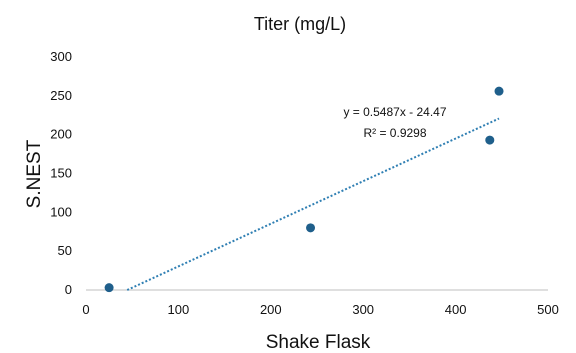 This screenshot has width=576, height=353. Describe the element at coordinates (61, 95) in the screenshot. I see `y-tick-label: 250` at that location.